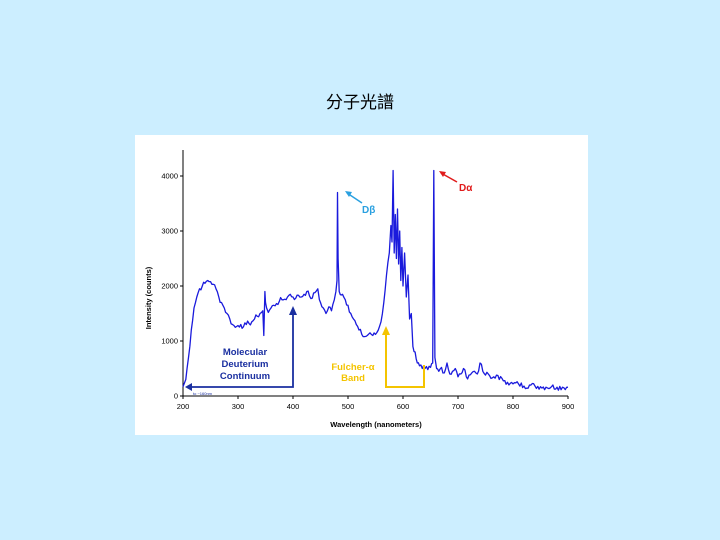 The height and width of the screenshot is (540, 720). What do you see at coordinates (376, 424) in the screenshot?
I see `x-axis-label: Wavelength (nanometers)` at bounding box center [376, 424].